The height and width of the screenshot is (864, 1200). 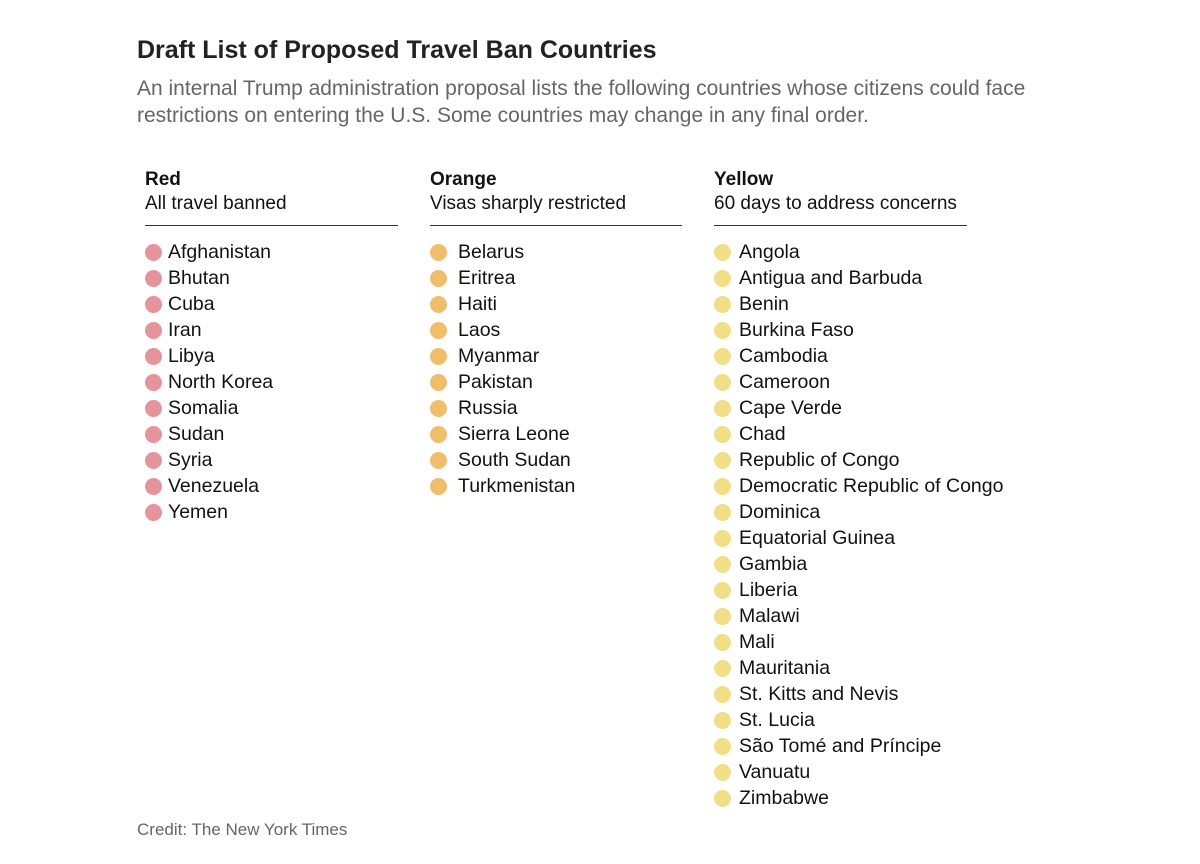 I want to click on list-item: Yemen, so click(x=272, y=512).